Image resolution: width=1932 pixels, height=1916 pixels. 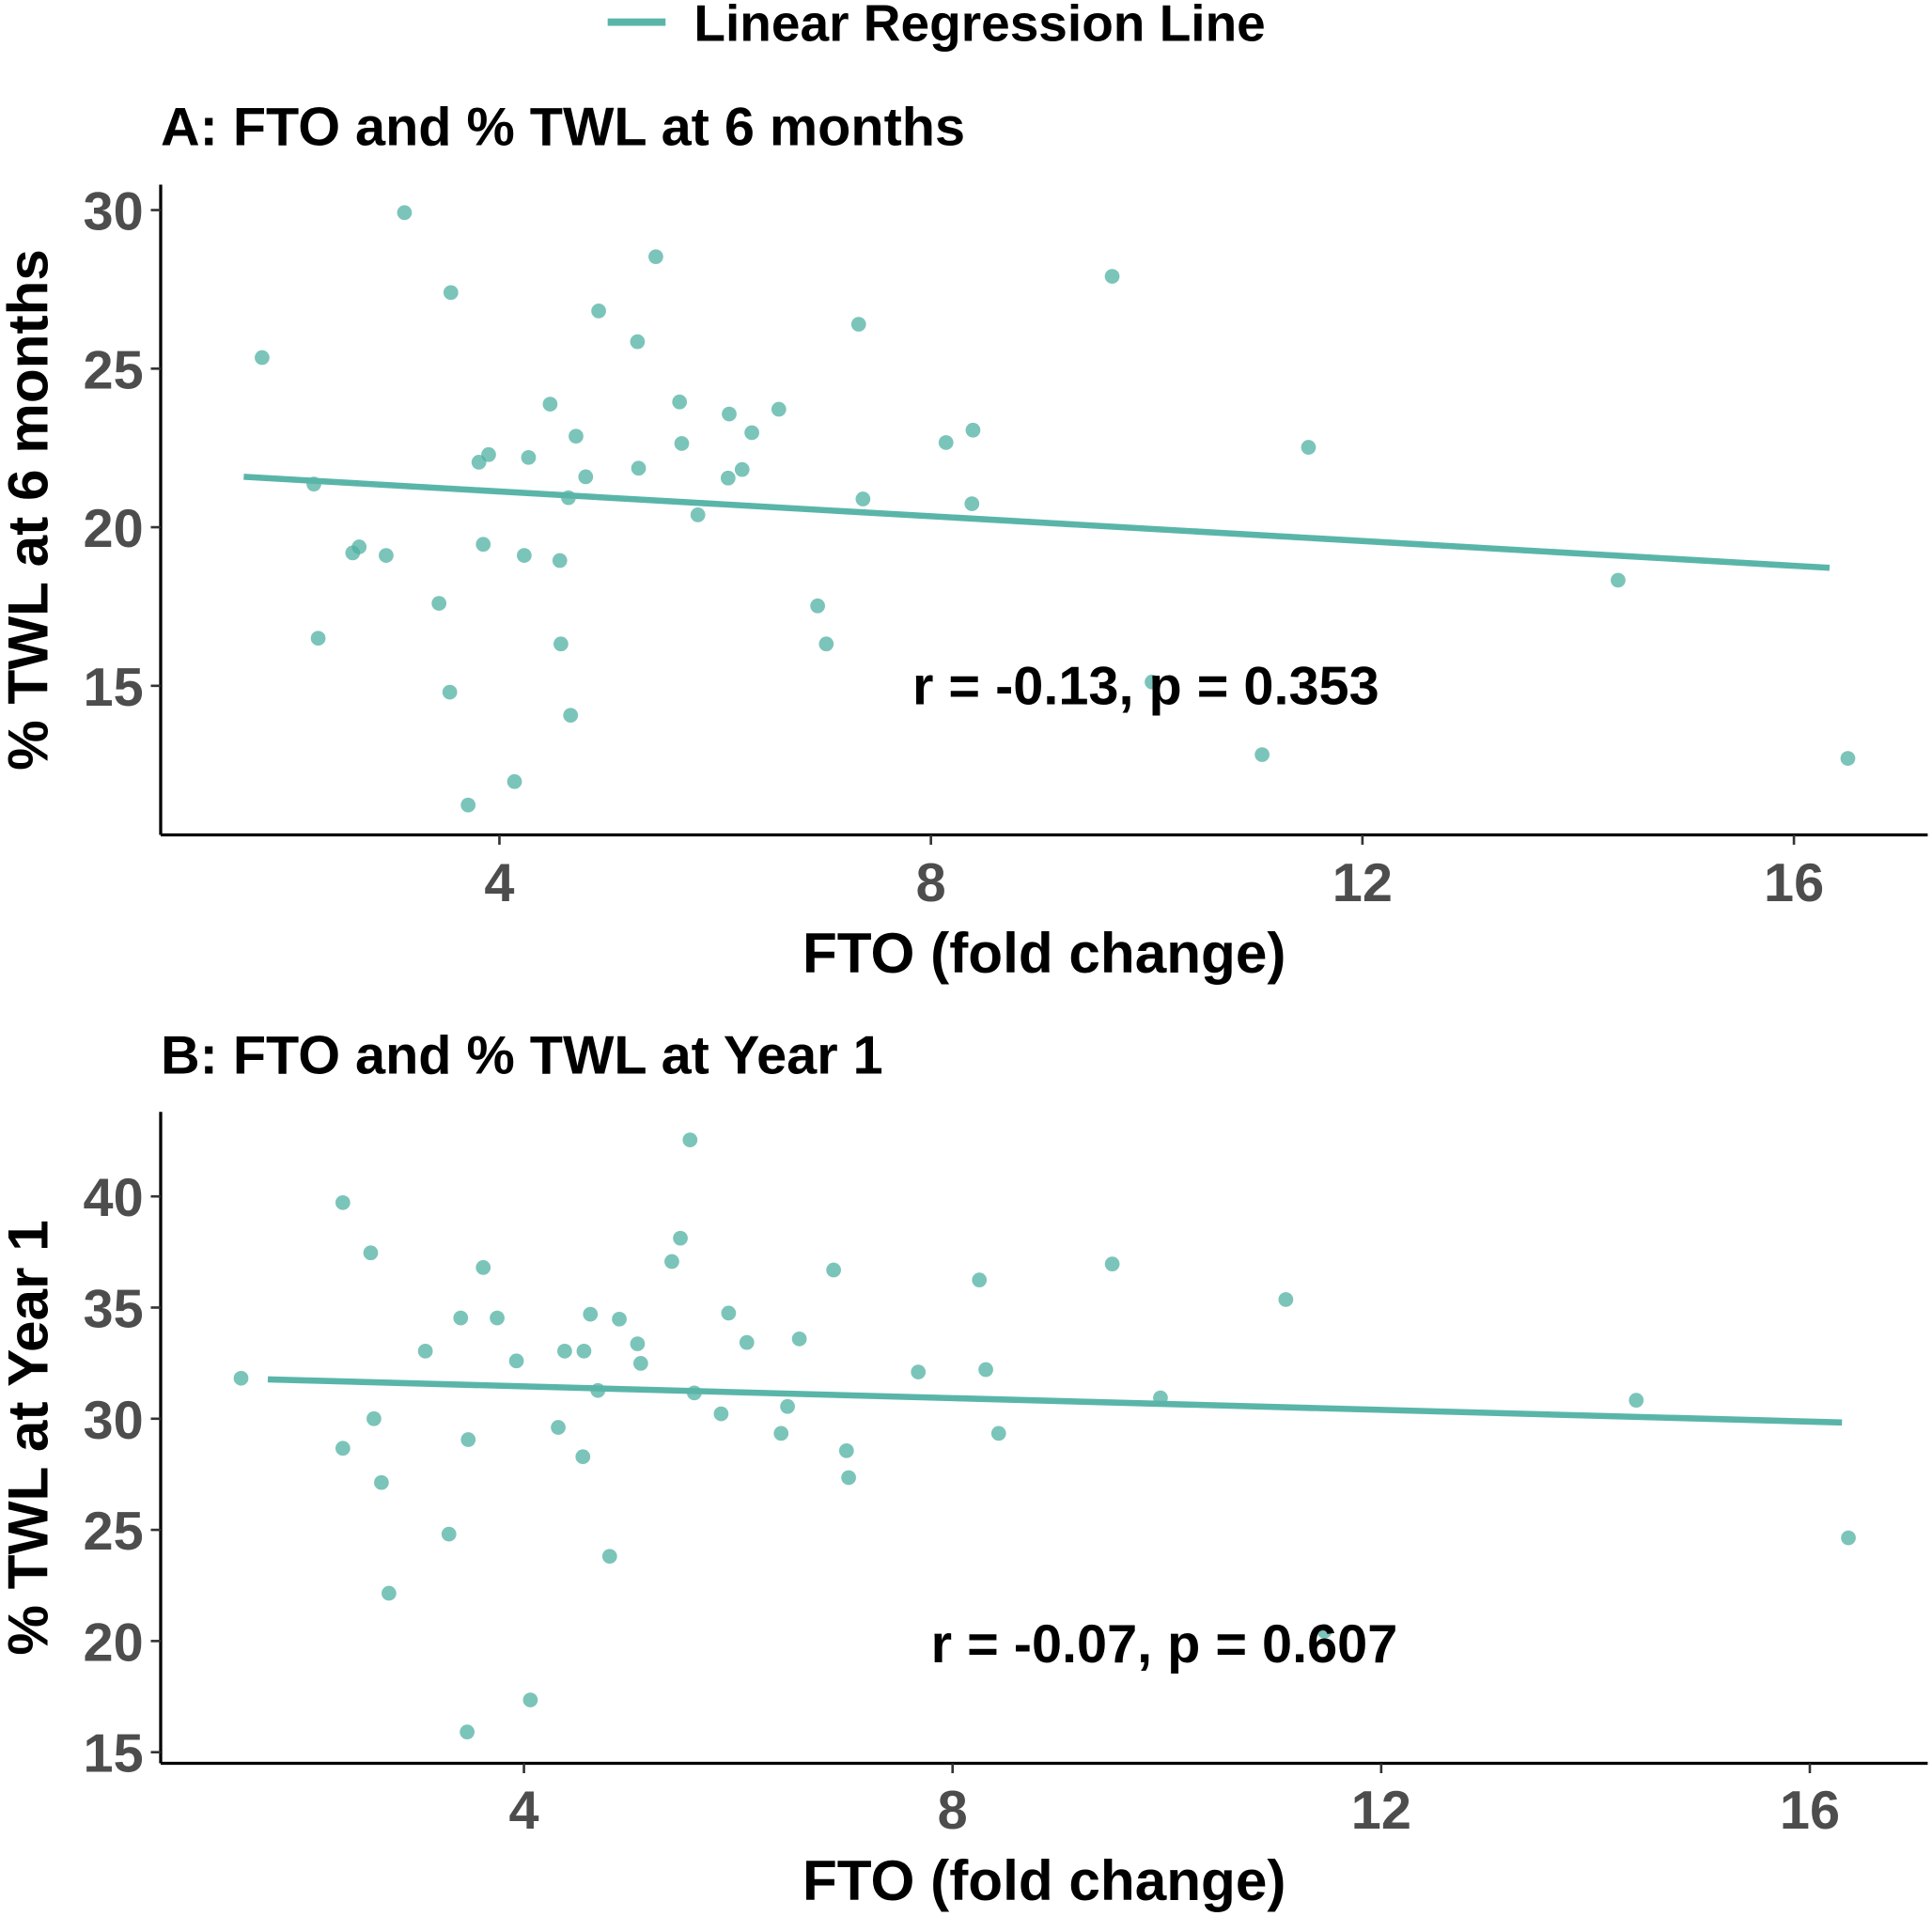 What do you see at coordinates (114, 1198) in the screenshot?
I see `y-tick-label: 40` at bounding box center [114, 1198].